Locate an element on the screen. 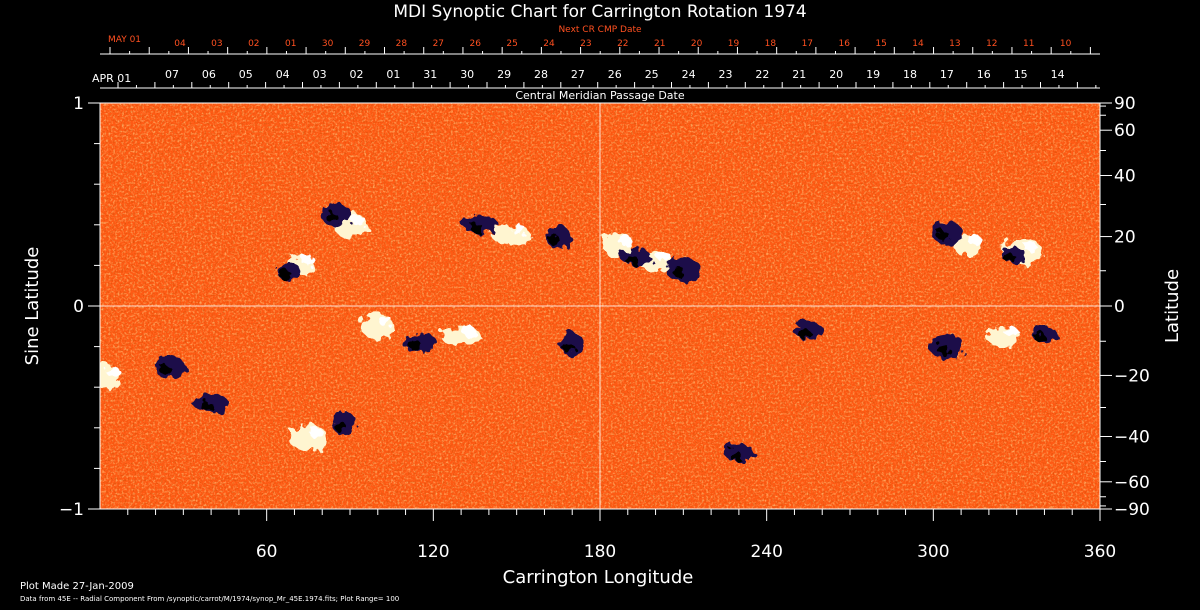 The width and height of the screenshot is (1200, 610). second-axis-tick-label: 17 is located at coordinates (947, 74).